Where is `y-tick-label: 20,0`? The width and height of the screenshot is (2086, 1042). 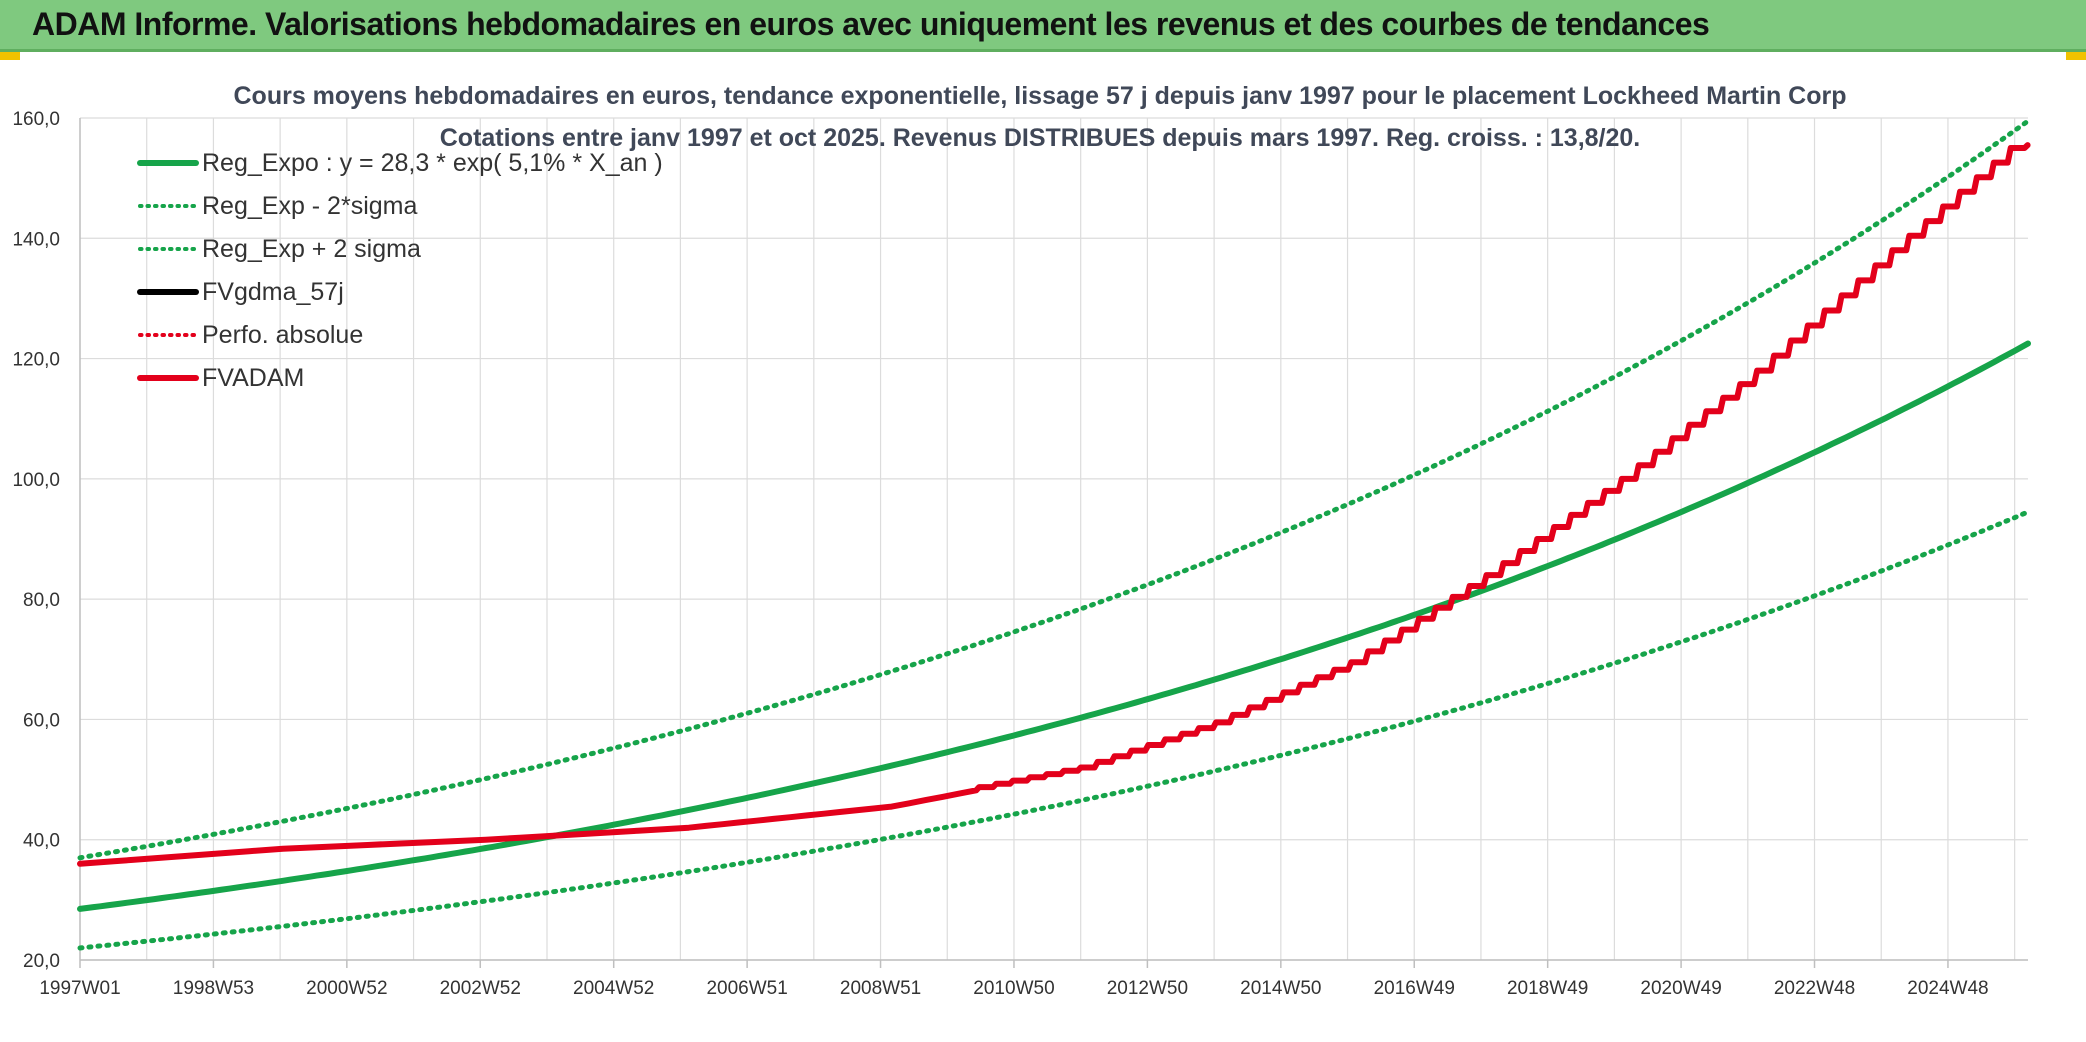
y-tick-label: 20,0 is located at coordinates (41, 961).